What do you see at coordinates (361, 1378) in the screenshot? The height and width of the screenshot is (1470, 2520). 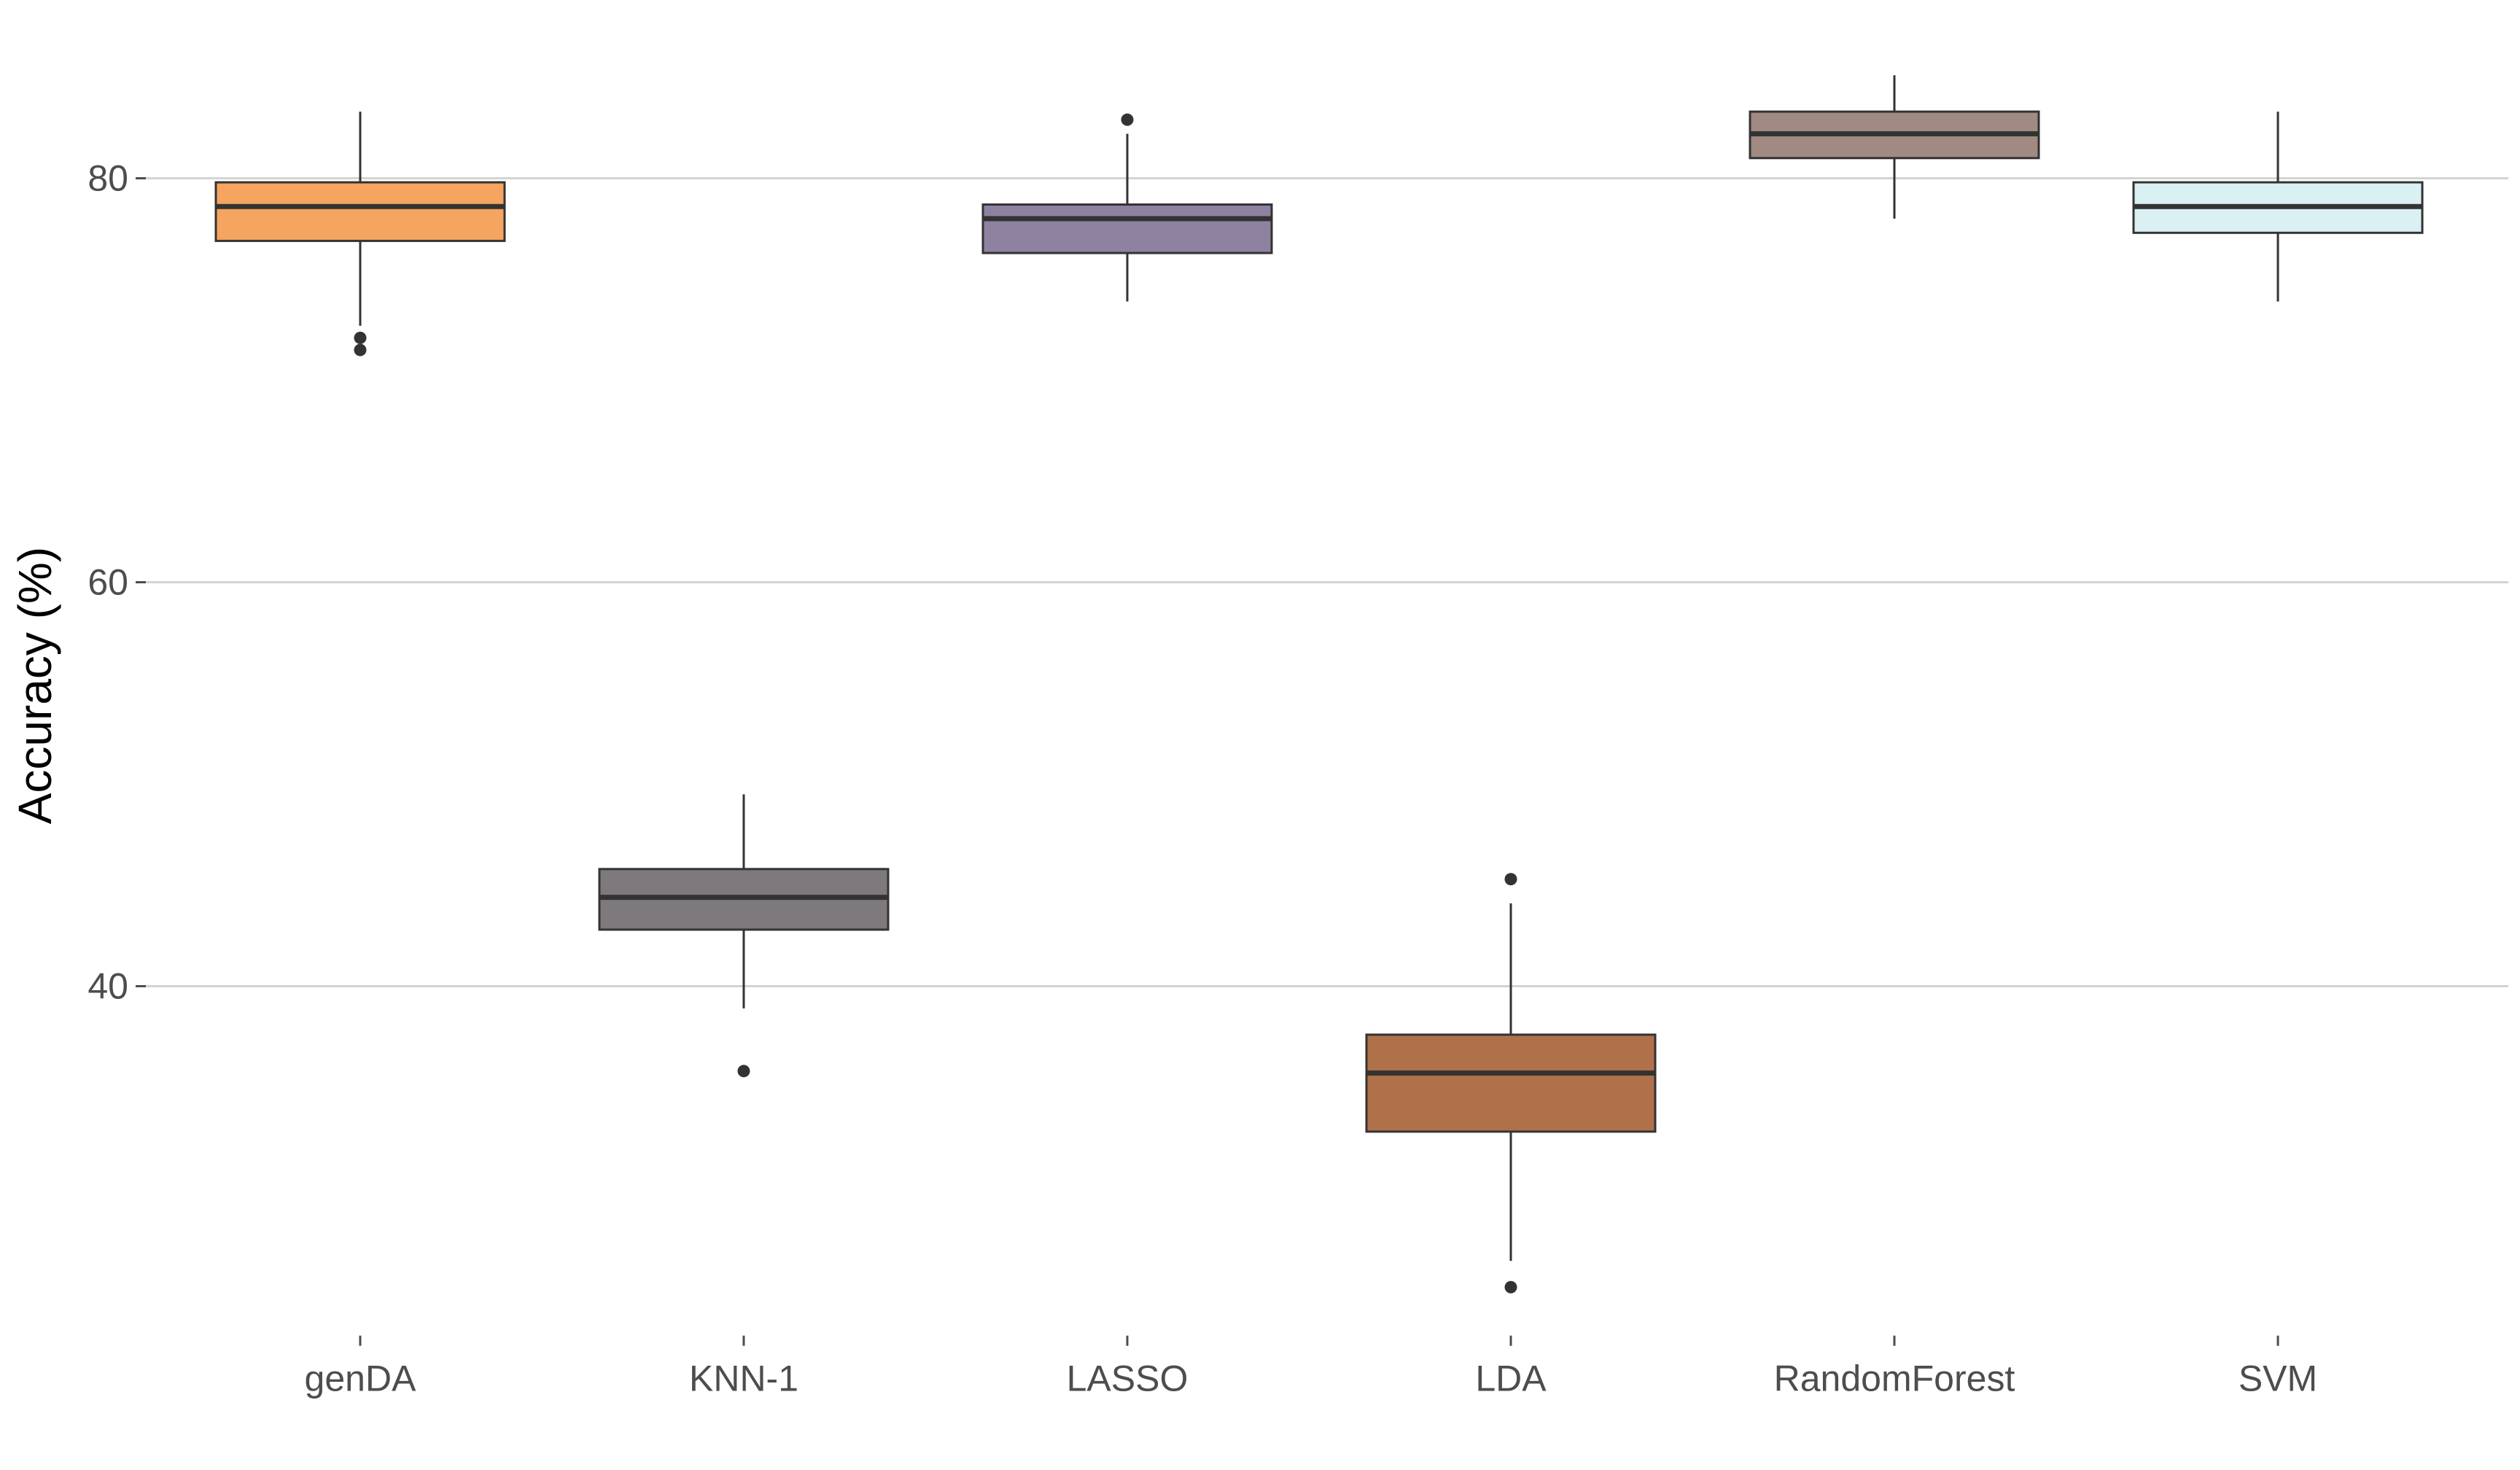 I see `x-tick-label-genDA: genDA` at bounding box center [361, 1378].